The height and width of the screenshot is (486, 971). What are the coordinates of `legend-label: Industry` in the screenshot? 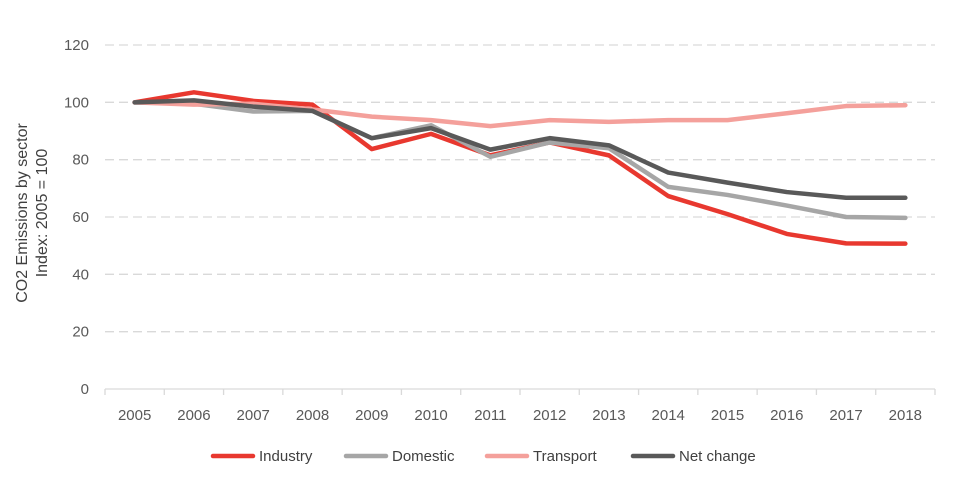 It's located at (286, 456).